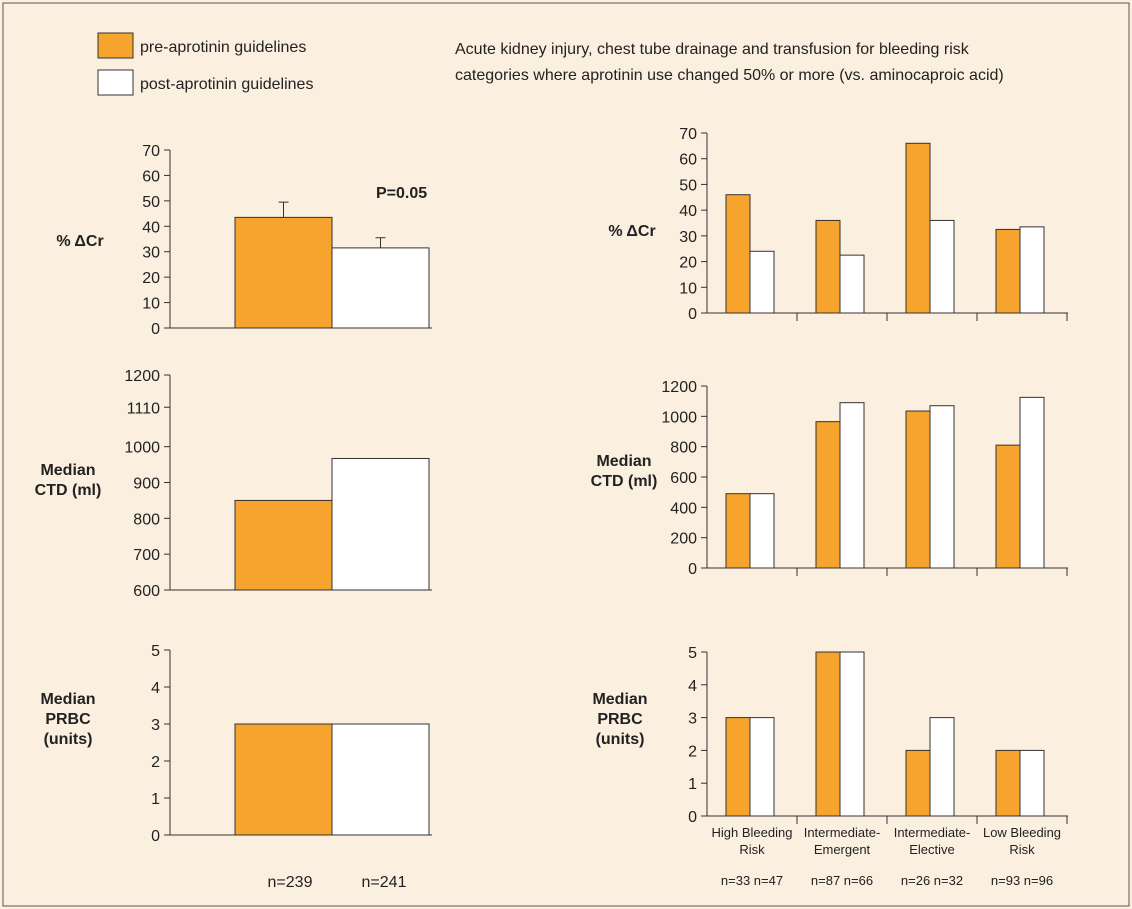  What do you see at coordinates (932, 880) in the screenshot?
I see `x-category-sample-size: n=26 n=32` at bounding box center [932, 880].